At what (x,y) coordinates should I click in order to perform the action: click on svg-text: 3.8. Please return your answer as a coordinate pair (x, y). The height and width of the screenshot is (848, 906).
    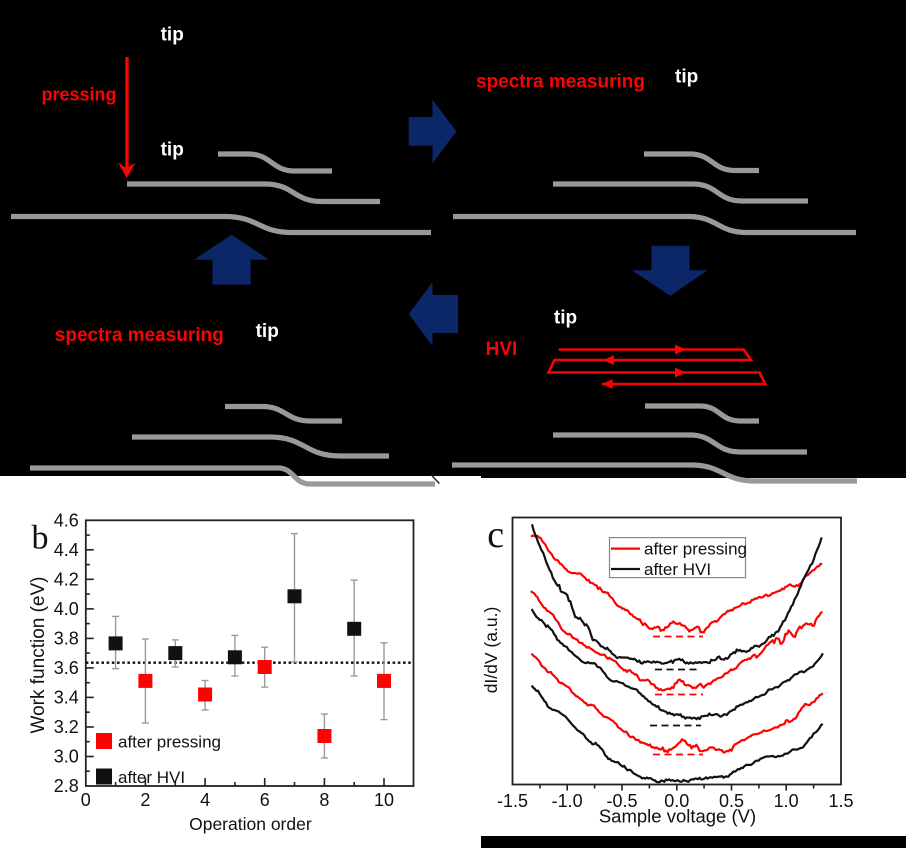
    Looking at the image, I should click on (66, 638).